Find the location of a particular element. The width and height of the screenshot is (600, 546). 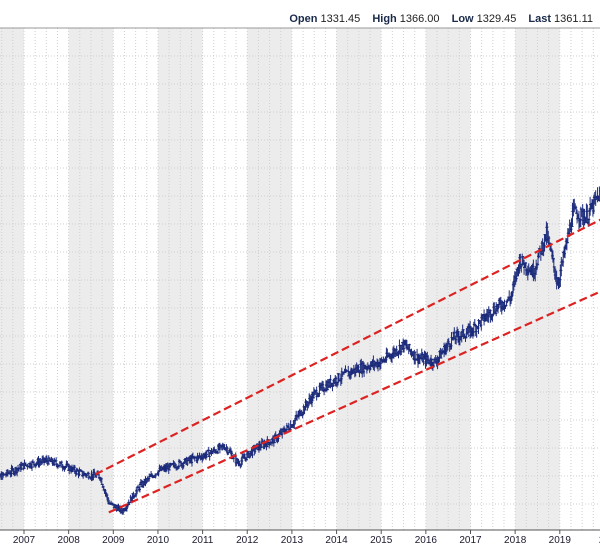

high-value: 1366.00 is located at coordinates (419, 19).